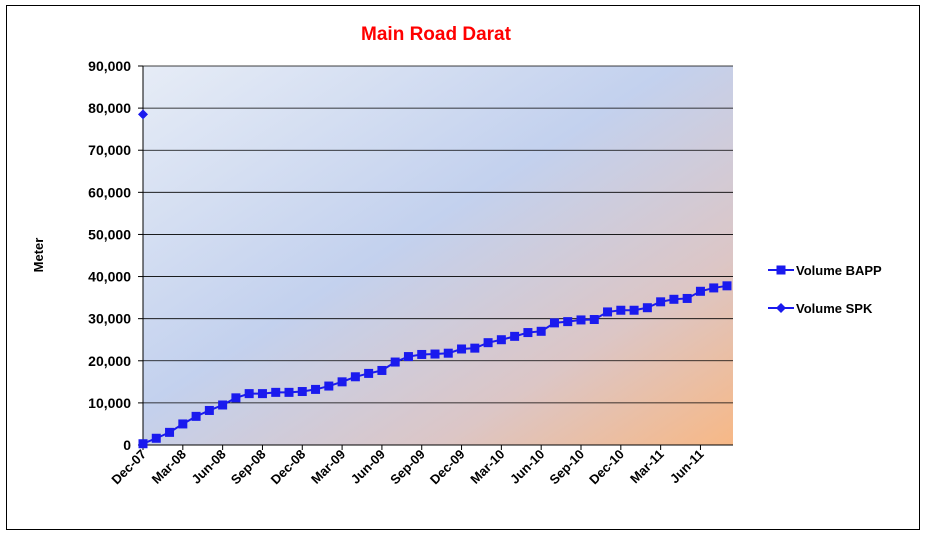 Image resolution: width=926 pixels, height=535 pixels. Describe the element at coordinates (109, 403) in the screenshot. I see `y-tick-label: 10,000` at that location.